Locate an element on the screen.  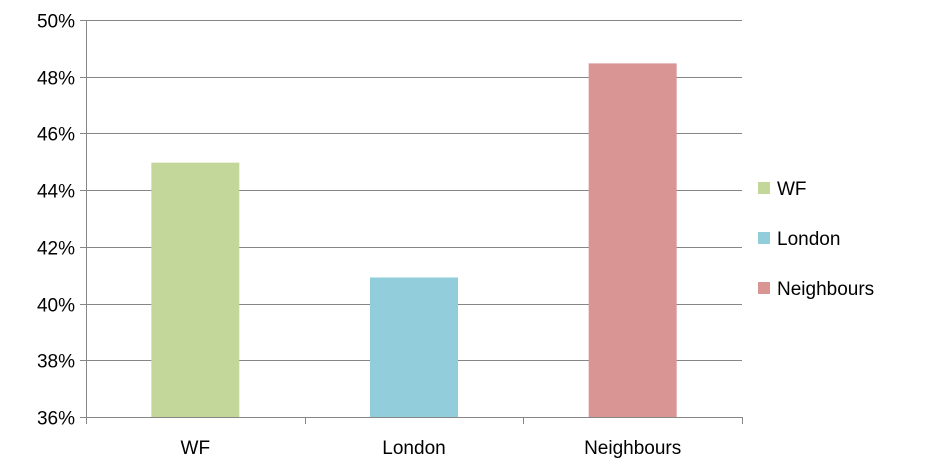
x-tick-label: Neighbours is located at coordinates (632, 448).